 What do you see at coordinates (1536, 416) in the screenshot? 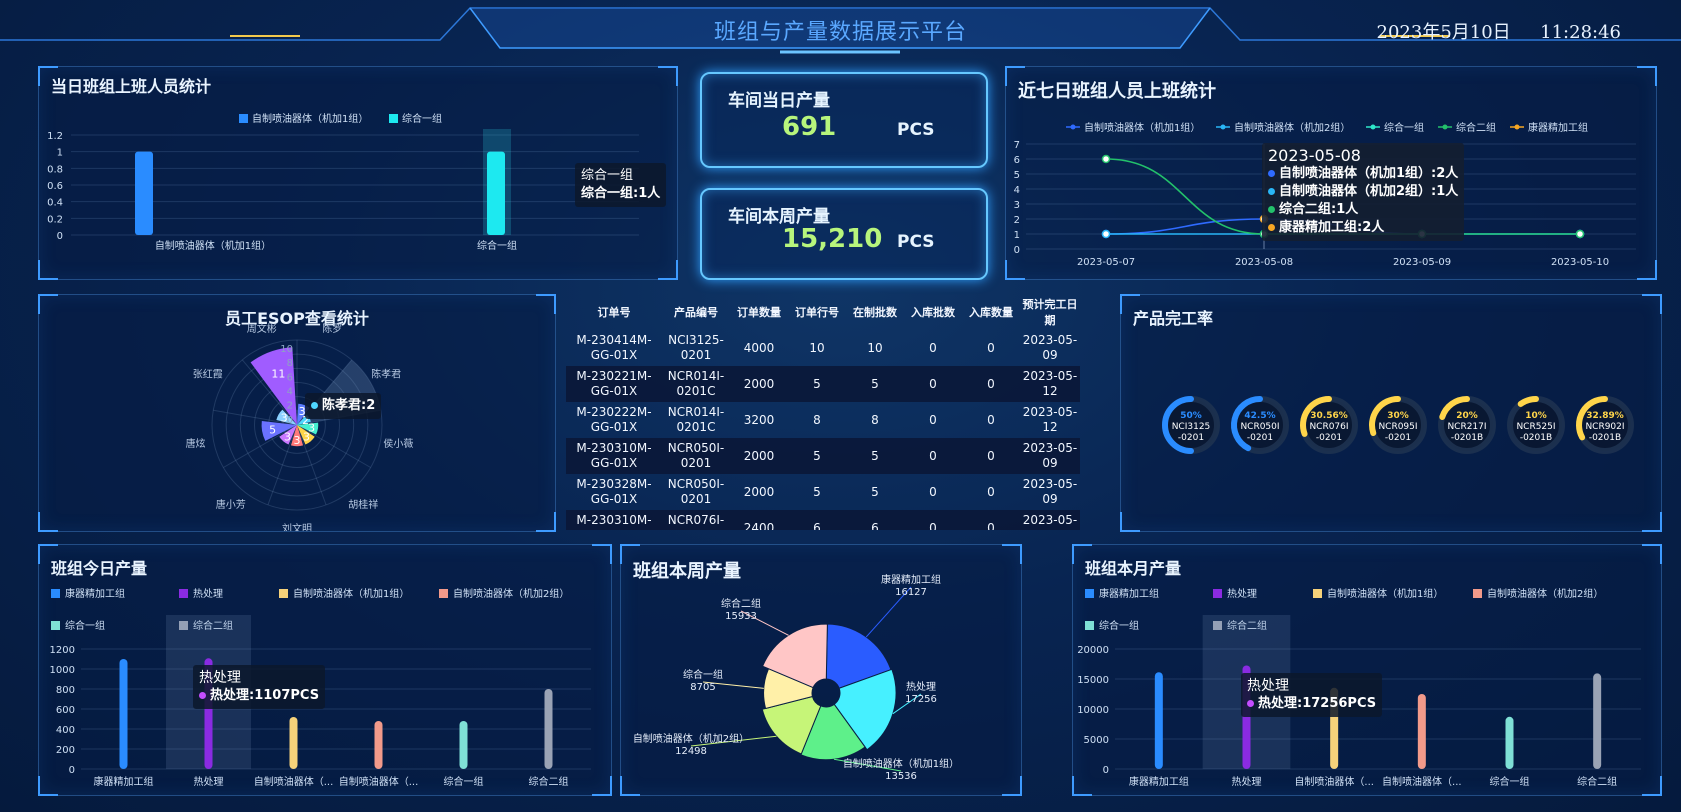
I see `gauge-percent: 10%` at bounding box center [1536, 416].